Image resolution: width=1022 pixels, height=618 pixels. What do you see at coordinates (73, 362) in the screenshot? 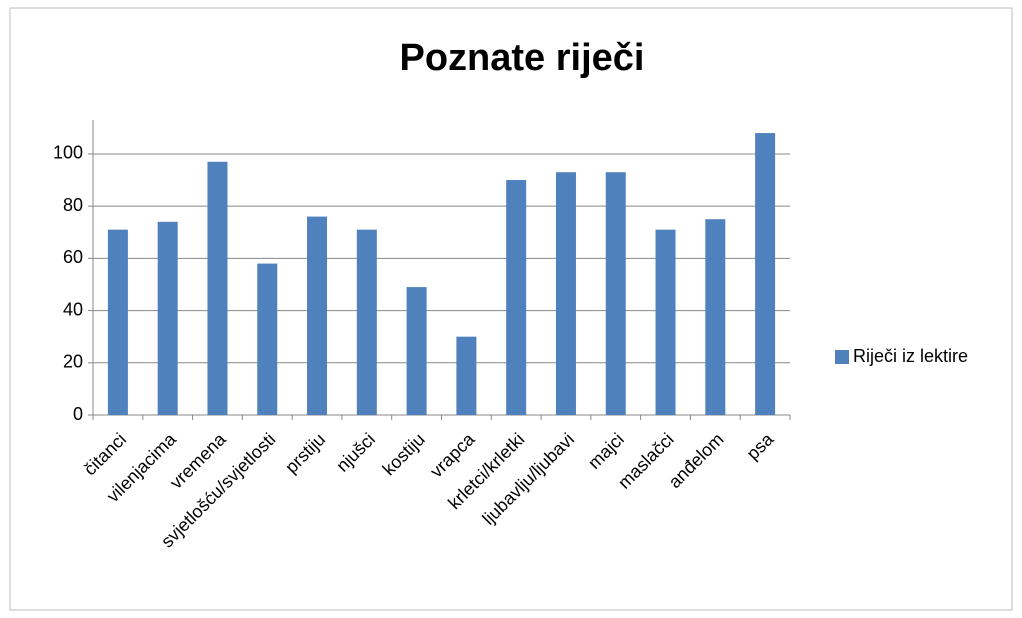
I see `y-tick-label: 20` at bounding box center [73, 362].